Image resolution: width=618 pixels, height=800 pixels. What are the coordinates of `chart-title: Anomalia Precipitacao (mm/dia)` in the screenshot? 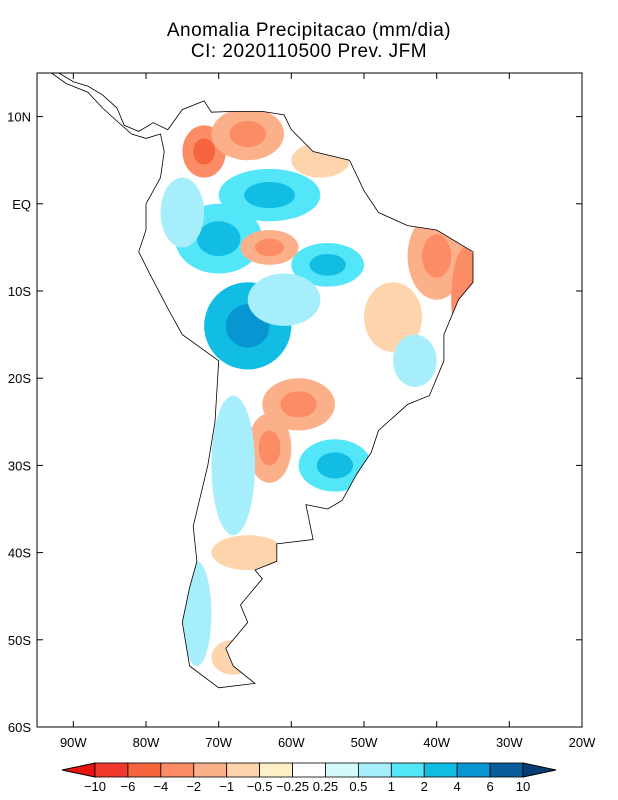 It's located at (309, 30).